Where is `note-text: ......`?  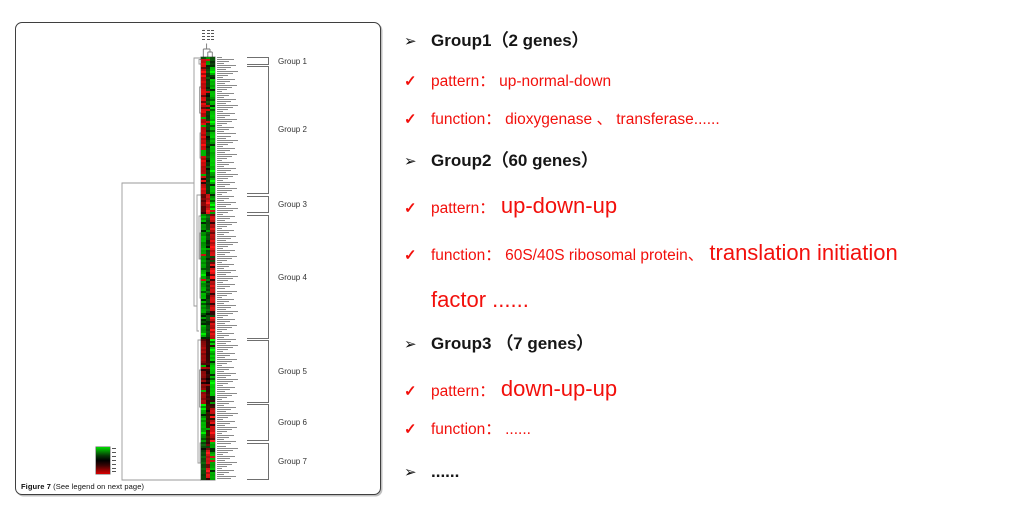 note-text: ...... is located at coordinates (515, 429).